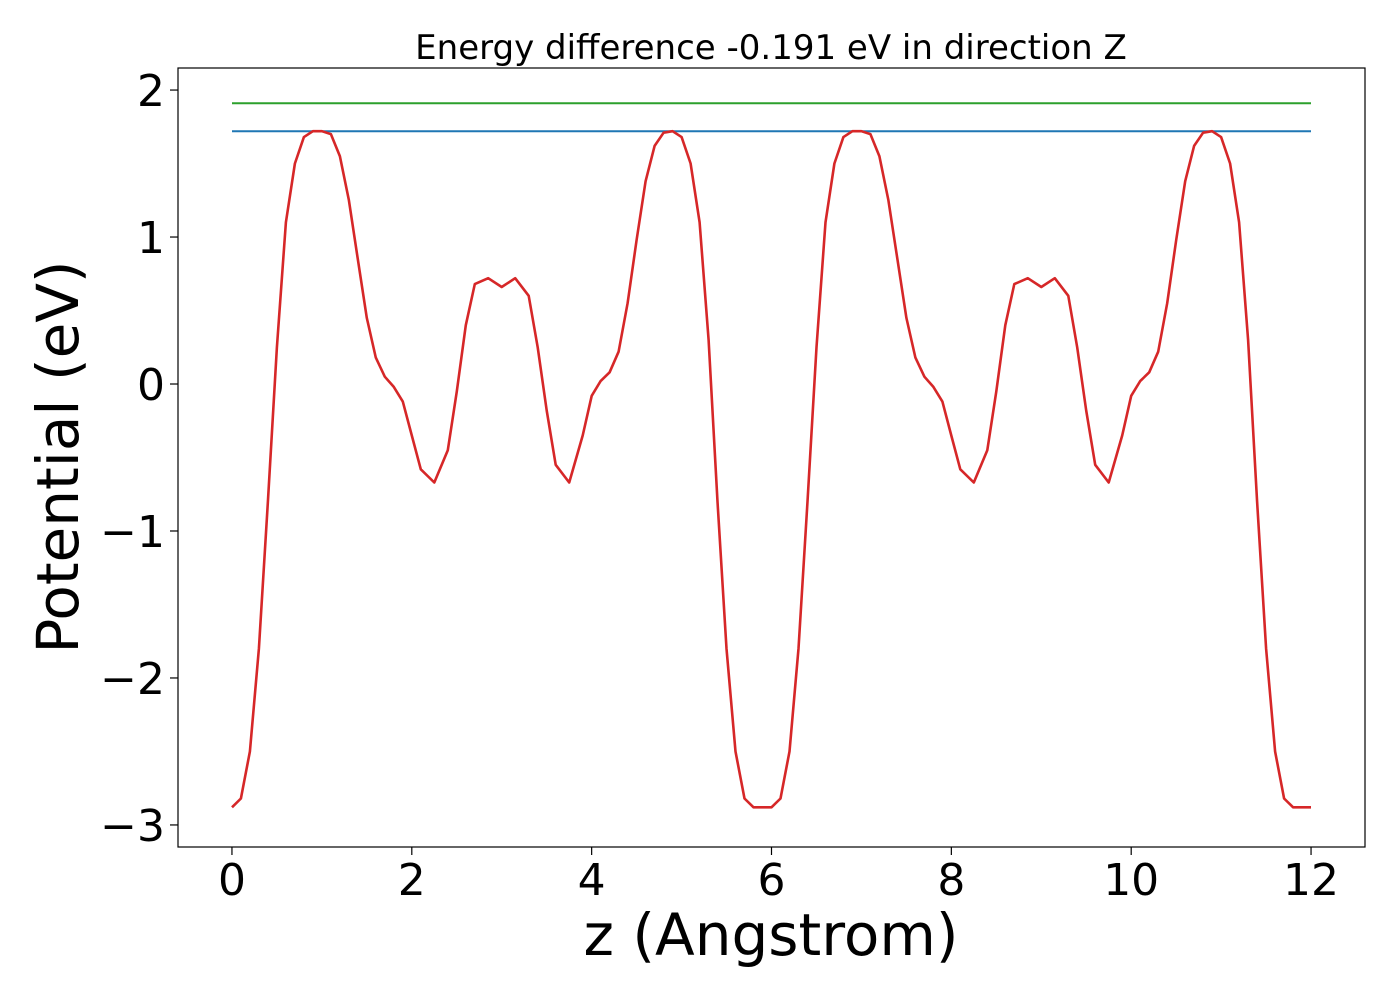 The image size is (1400, 1000). What do you see at coordinates (772, 880) in the screenshot?
I see `x-tick-label: 6` at bounding box center [772, 880].